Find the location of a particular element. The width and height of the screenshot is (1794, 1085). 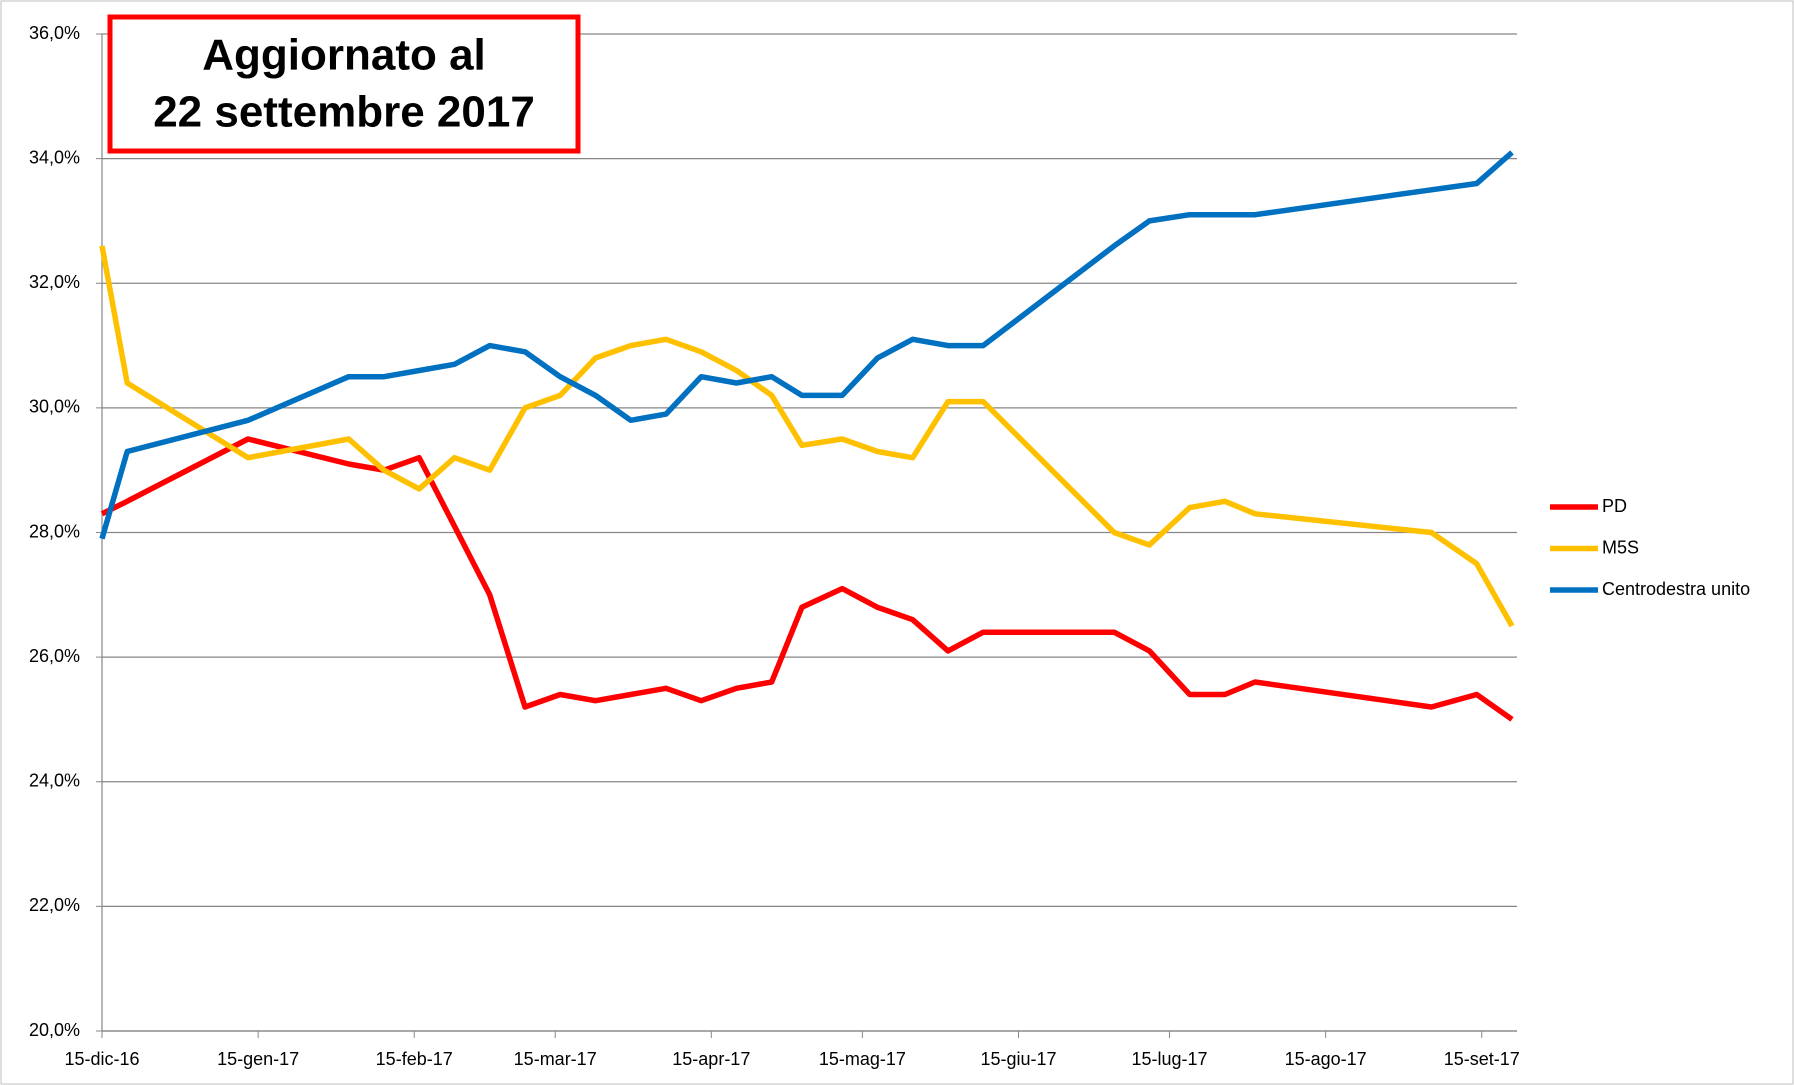

x-tick-label: 15-mar-17 is located at coordinates (555, 1059).